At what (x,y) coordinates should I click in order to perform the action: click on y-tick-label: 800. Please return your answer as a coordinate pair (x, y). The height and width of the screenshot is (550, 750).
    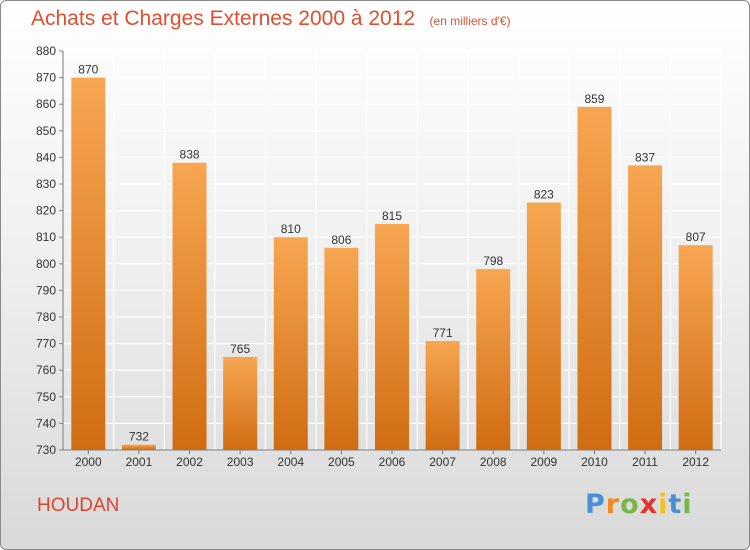
    Looking at the image, I should click on (46, 264).